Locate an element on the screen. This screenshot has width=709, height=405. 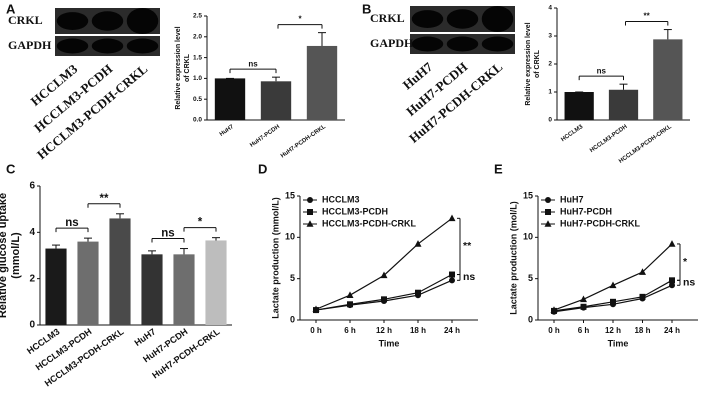
x-tick-label: HCCLM3 is located at coordinates (572, 134).